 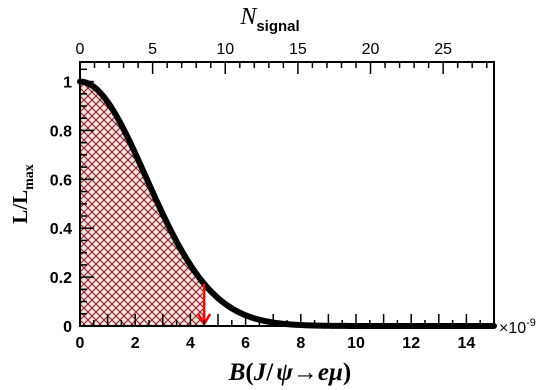 What do you see at coordinates (61, 278) in the screenshot?
I see `y-tick-label: 0.2` at bounding box center [61, 278].